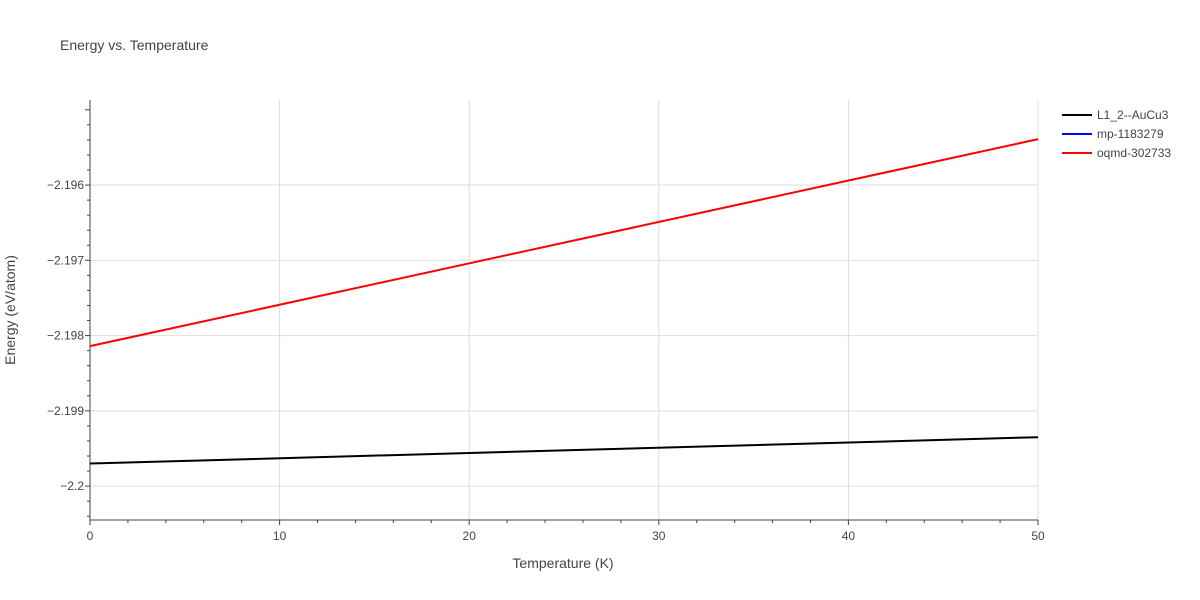 This screenshot has width=1200, height=600. I want to click on legend-item: L1_2--AuCu3, so click(1115, 115).